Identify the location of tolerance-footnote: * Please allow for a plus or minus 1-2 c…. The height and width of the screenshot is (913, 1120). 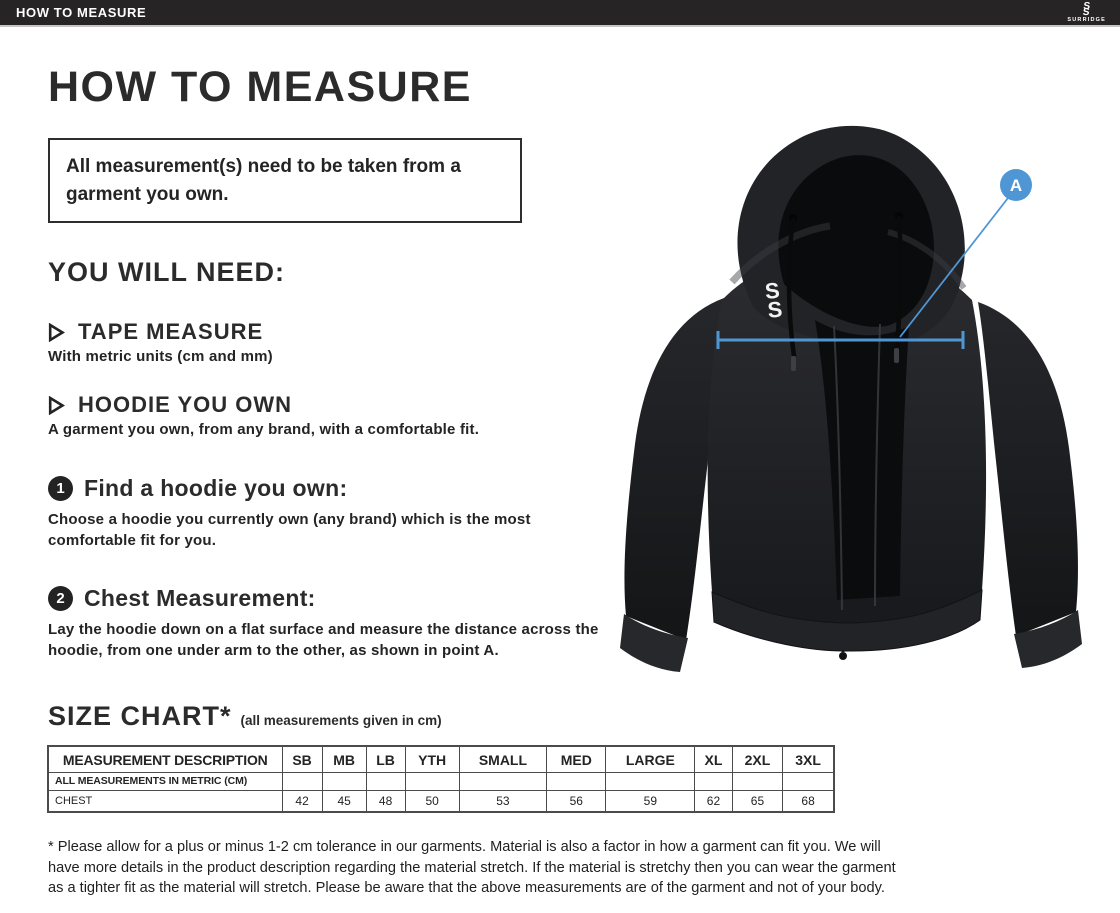
(472, 868).